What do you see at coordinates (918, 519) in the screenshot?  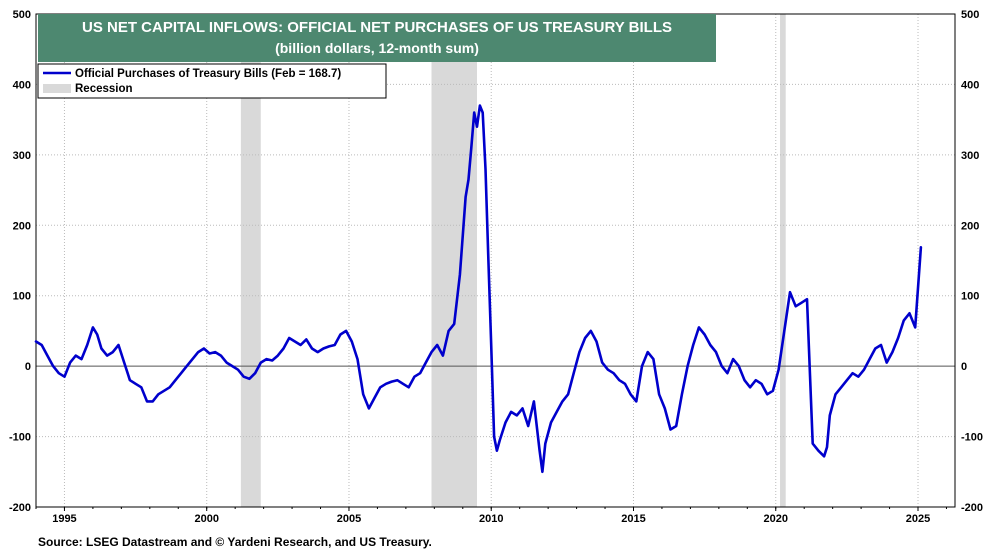 I see `x-tick-label: 2025` at bounding box center [918, 519].